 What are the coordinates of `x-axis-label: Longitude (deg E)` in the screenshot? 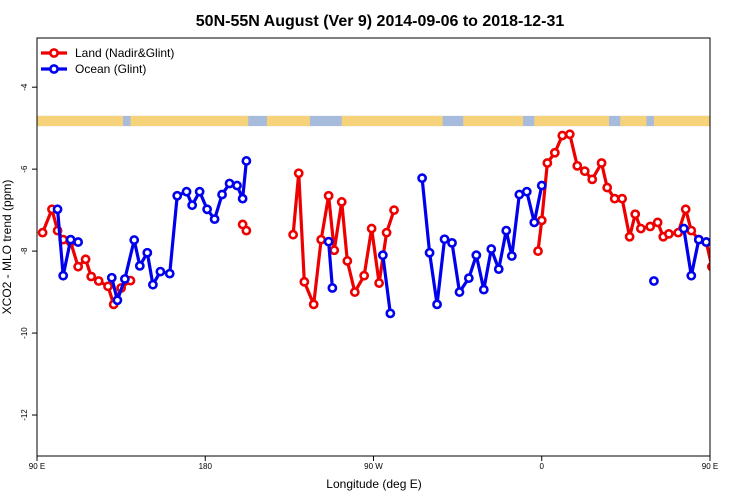 It's located at (373, 484).